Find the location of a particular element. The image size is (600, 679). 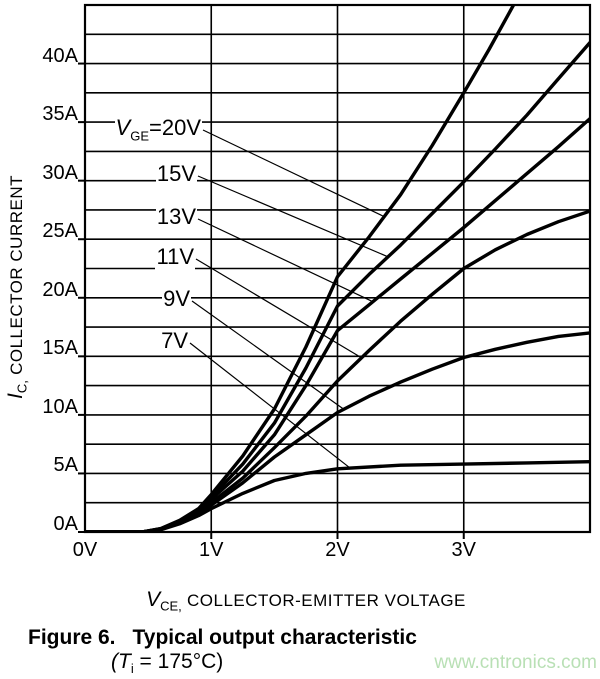

figure-number: Figure 6. is located at coordinates (72, 637).